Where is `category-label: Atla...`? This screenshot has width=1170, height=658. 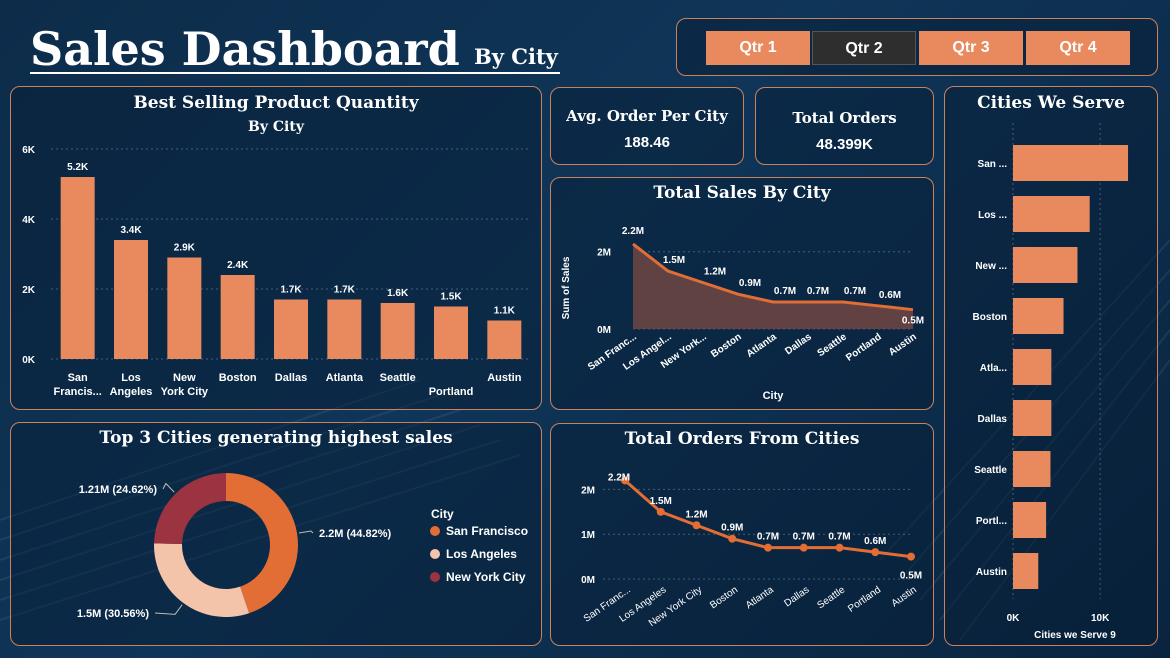 category-label: Atla... is located at coordinates (993, 368).